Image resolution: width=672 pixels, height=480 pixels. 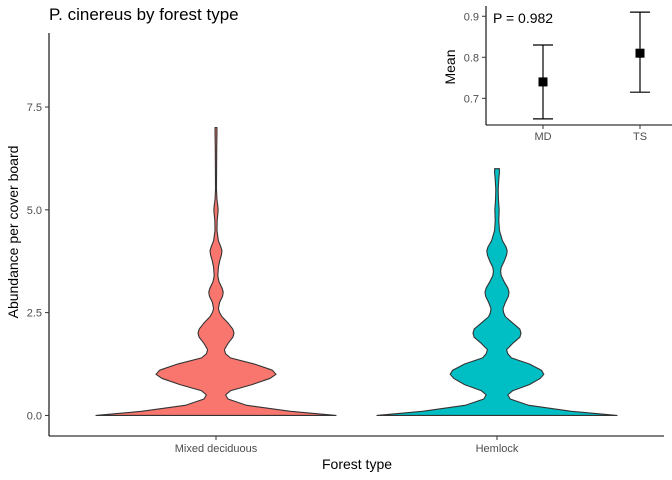 I want to click on x-tick-label: Mixed deciduous, so click(x=216, y=449).